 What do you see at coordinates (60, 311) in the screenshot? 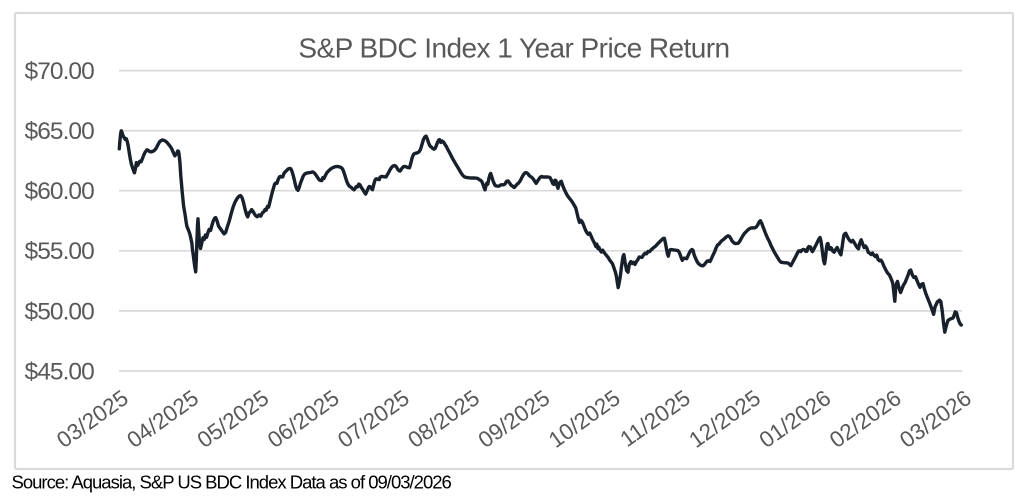
I see `svg-text: $50.00` at bounding box center [60, 311].